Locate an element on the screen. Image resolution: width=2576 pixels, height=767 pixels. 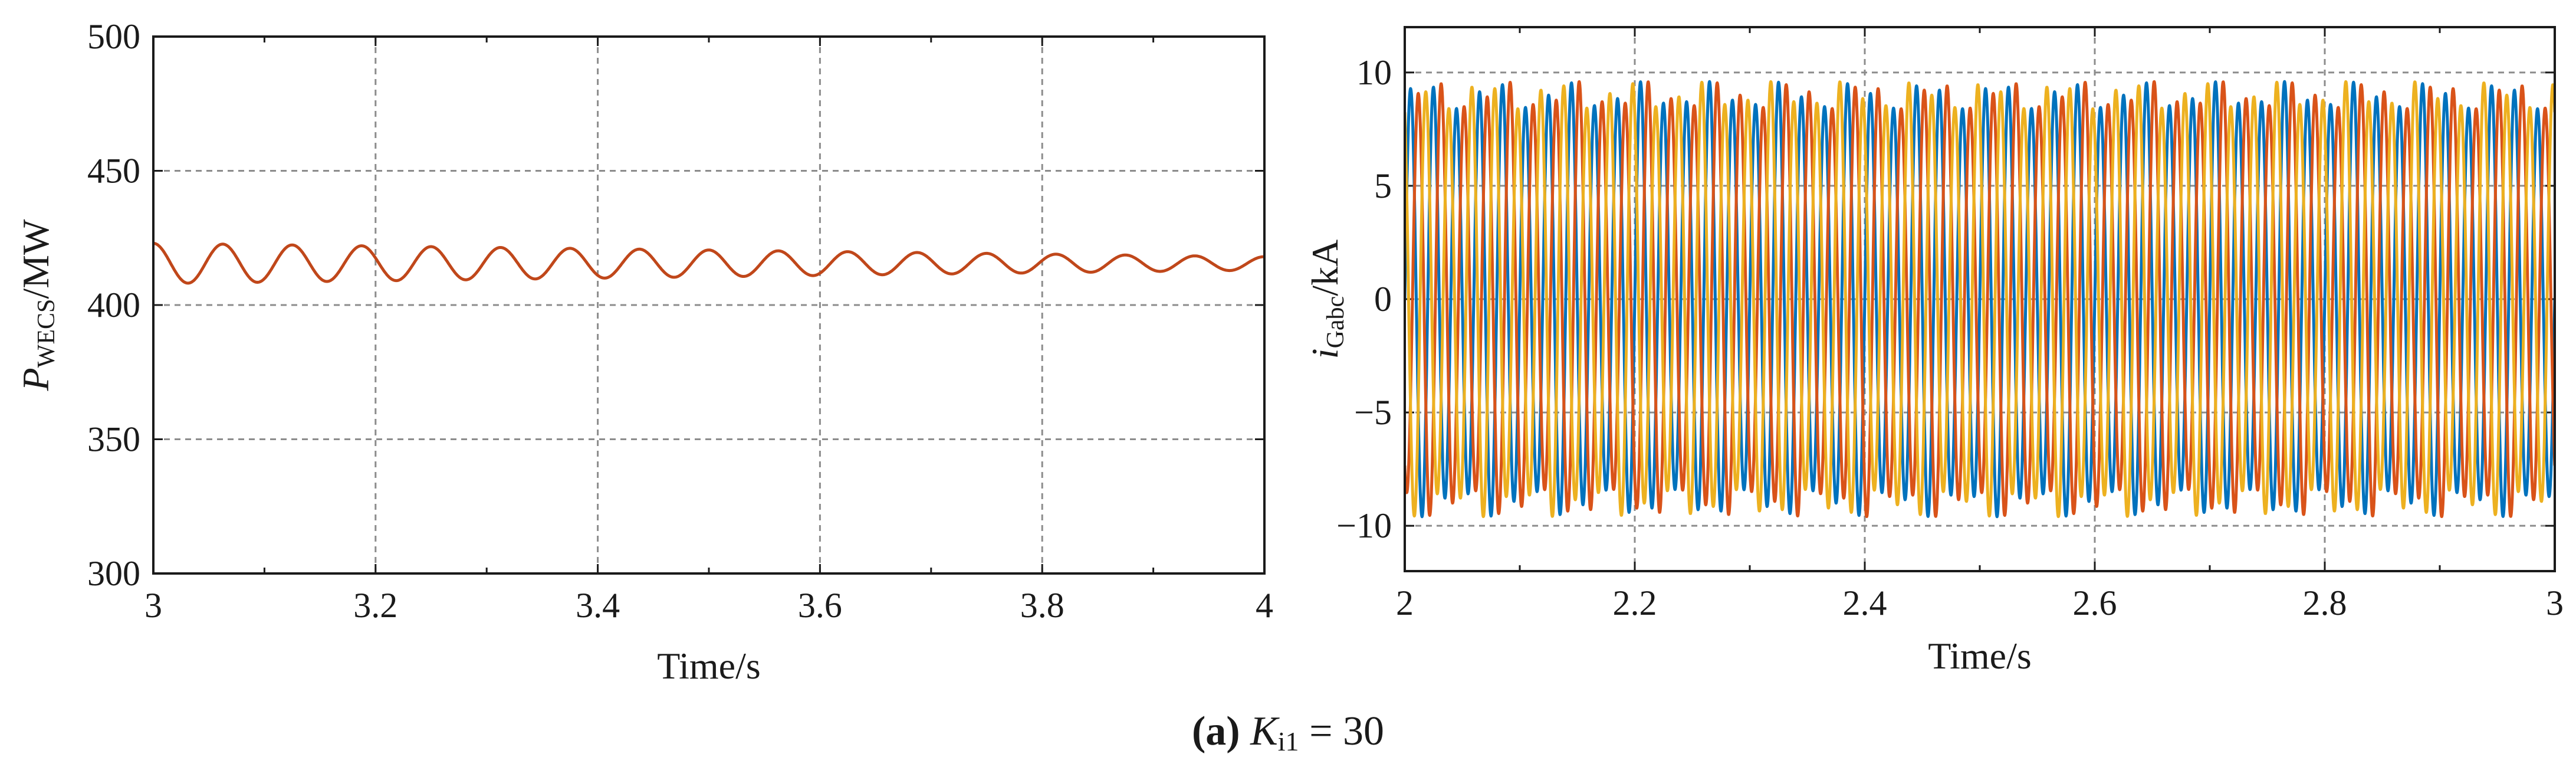
y-tick-label: 400 is located at coordinates (113, 305).